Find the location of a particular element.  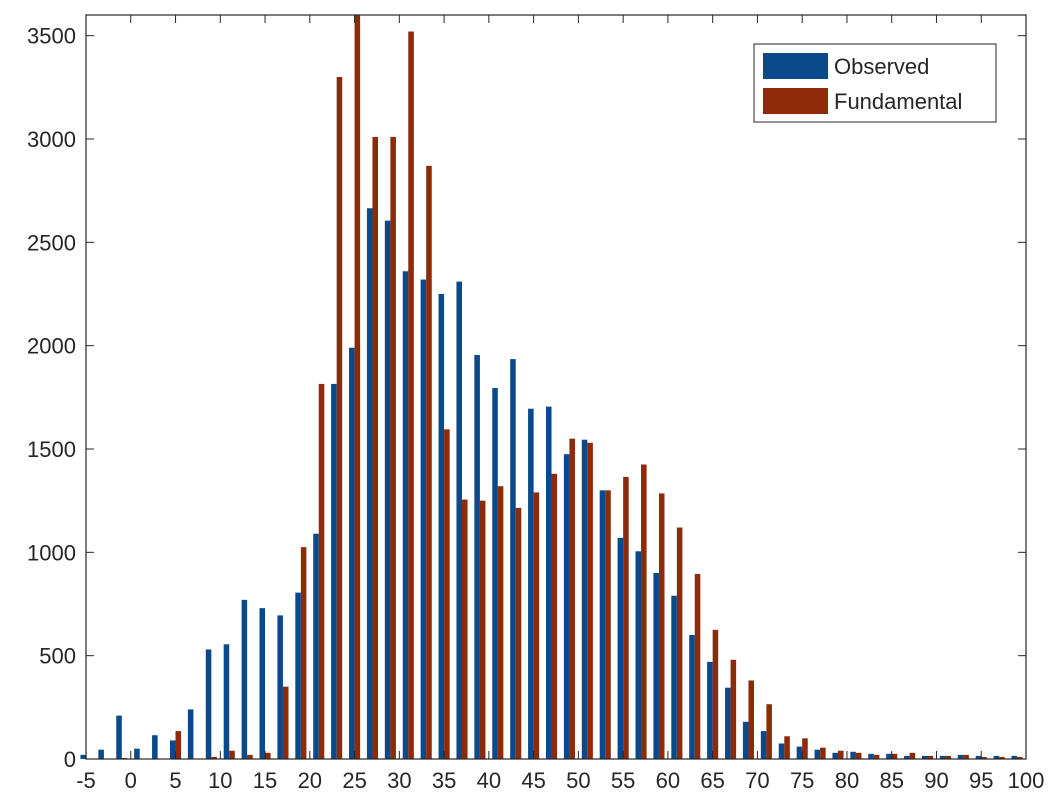

legend-label-observed: Observed is located at coordinates (881, 66).